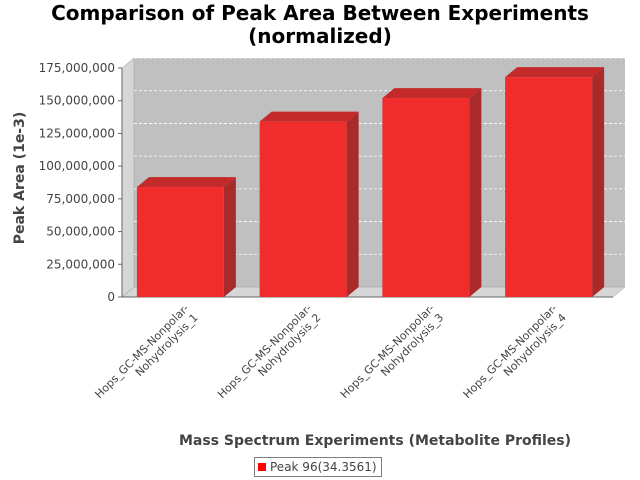 This screenshot has width=640, height=480. What do you see at coordinates (80, 264) in the screenshot?
I see `y-tick-label: 25,000,000` at bounding box center [80, 264].